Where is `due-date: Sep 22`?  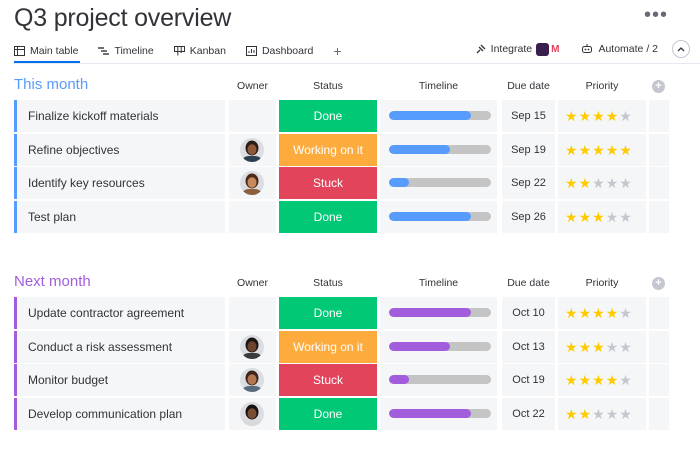
due-date: Sep 22 is located at coordinates (528, 183).